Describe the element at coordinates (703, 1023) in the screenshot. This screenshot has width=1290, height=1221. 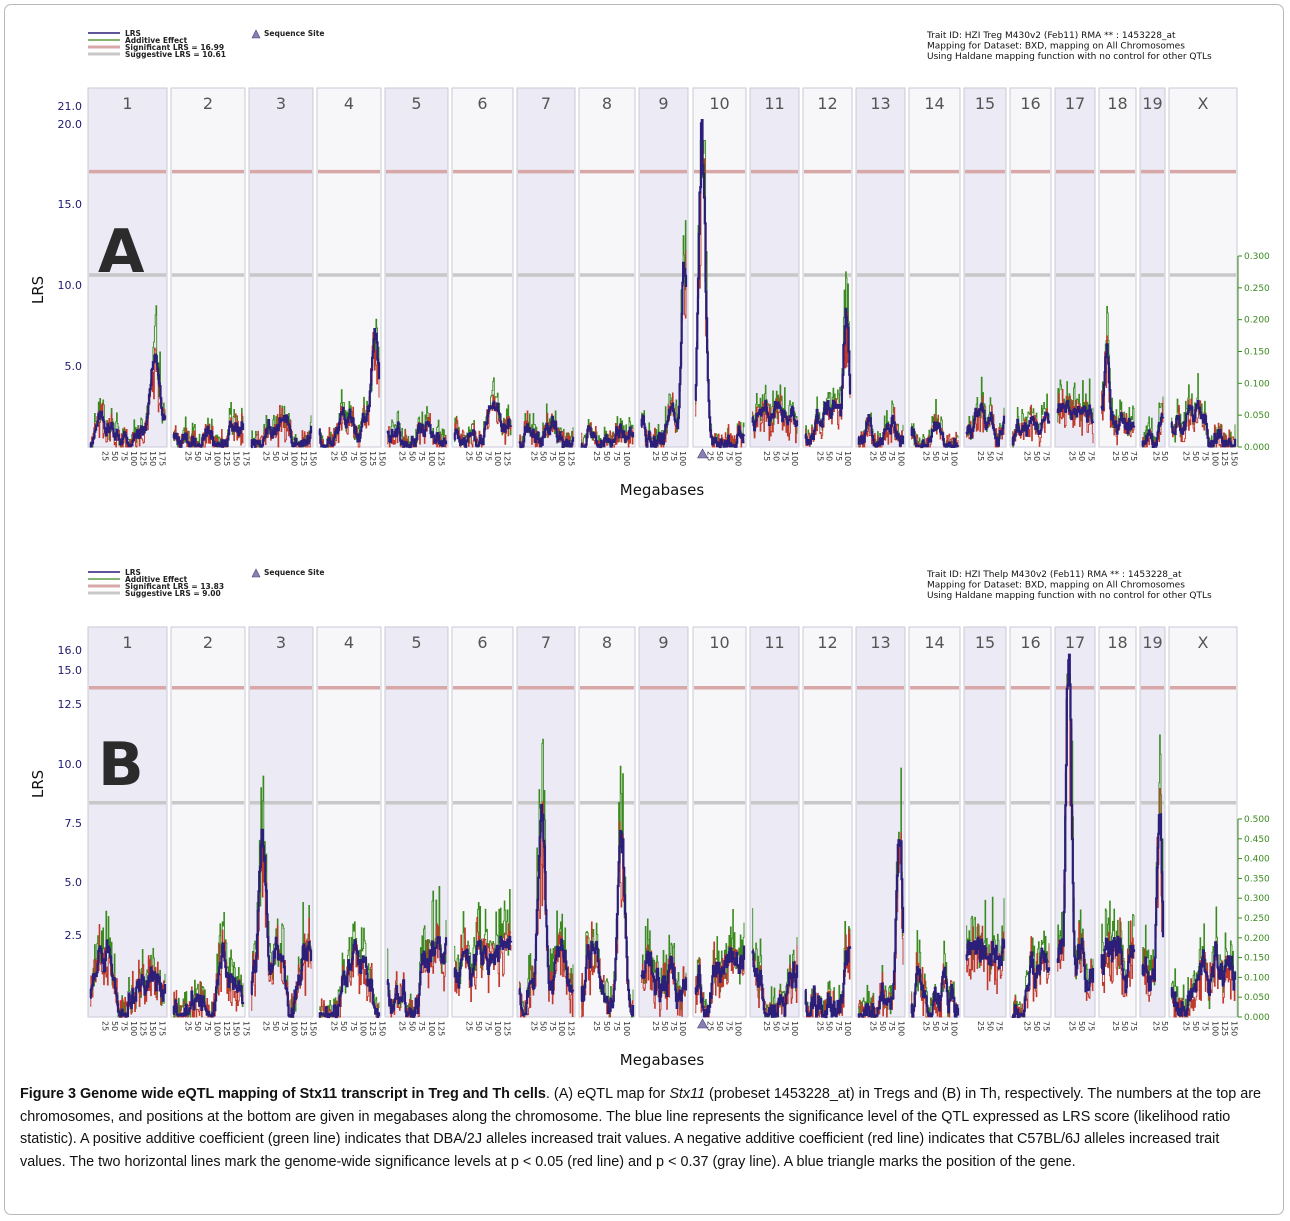
I see `sequence-site-marker` at that location.